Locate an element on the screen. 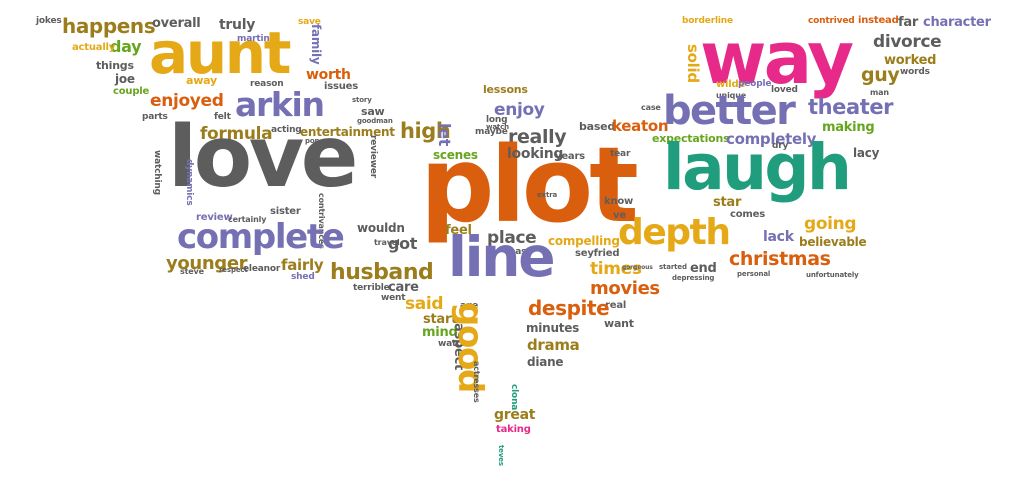  word-completely: completely is located at coordinates (771, 139).